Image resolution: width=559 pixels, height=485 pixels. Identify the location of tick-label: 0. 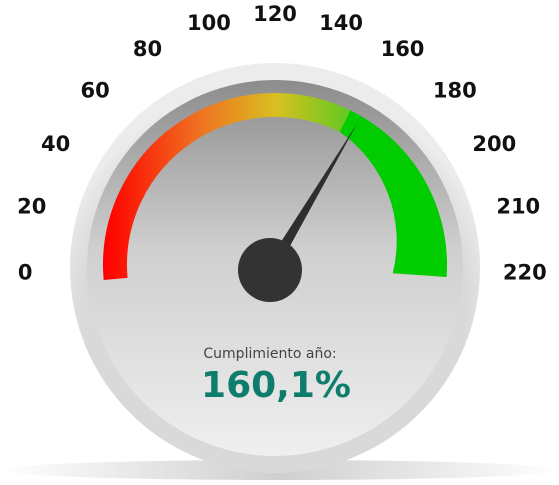
(25, 273).